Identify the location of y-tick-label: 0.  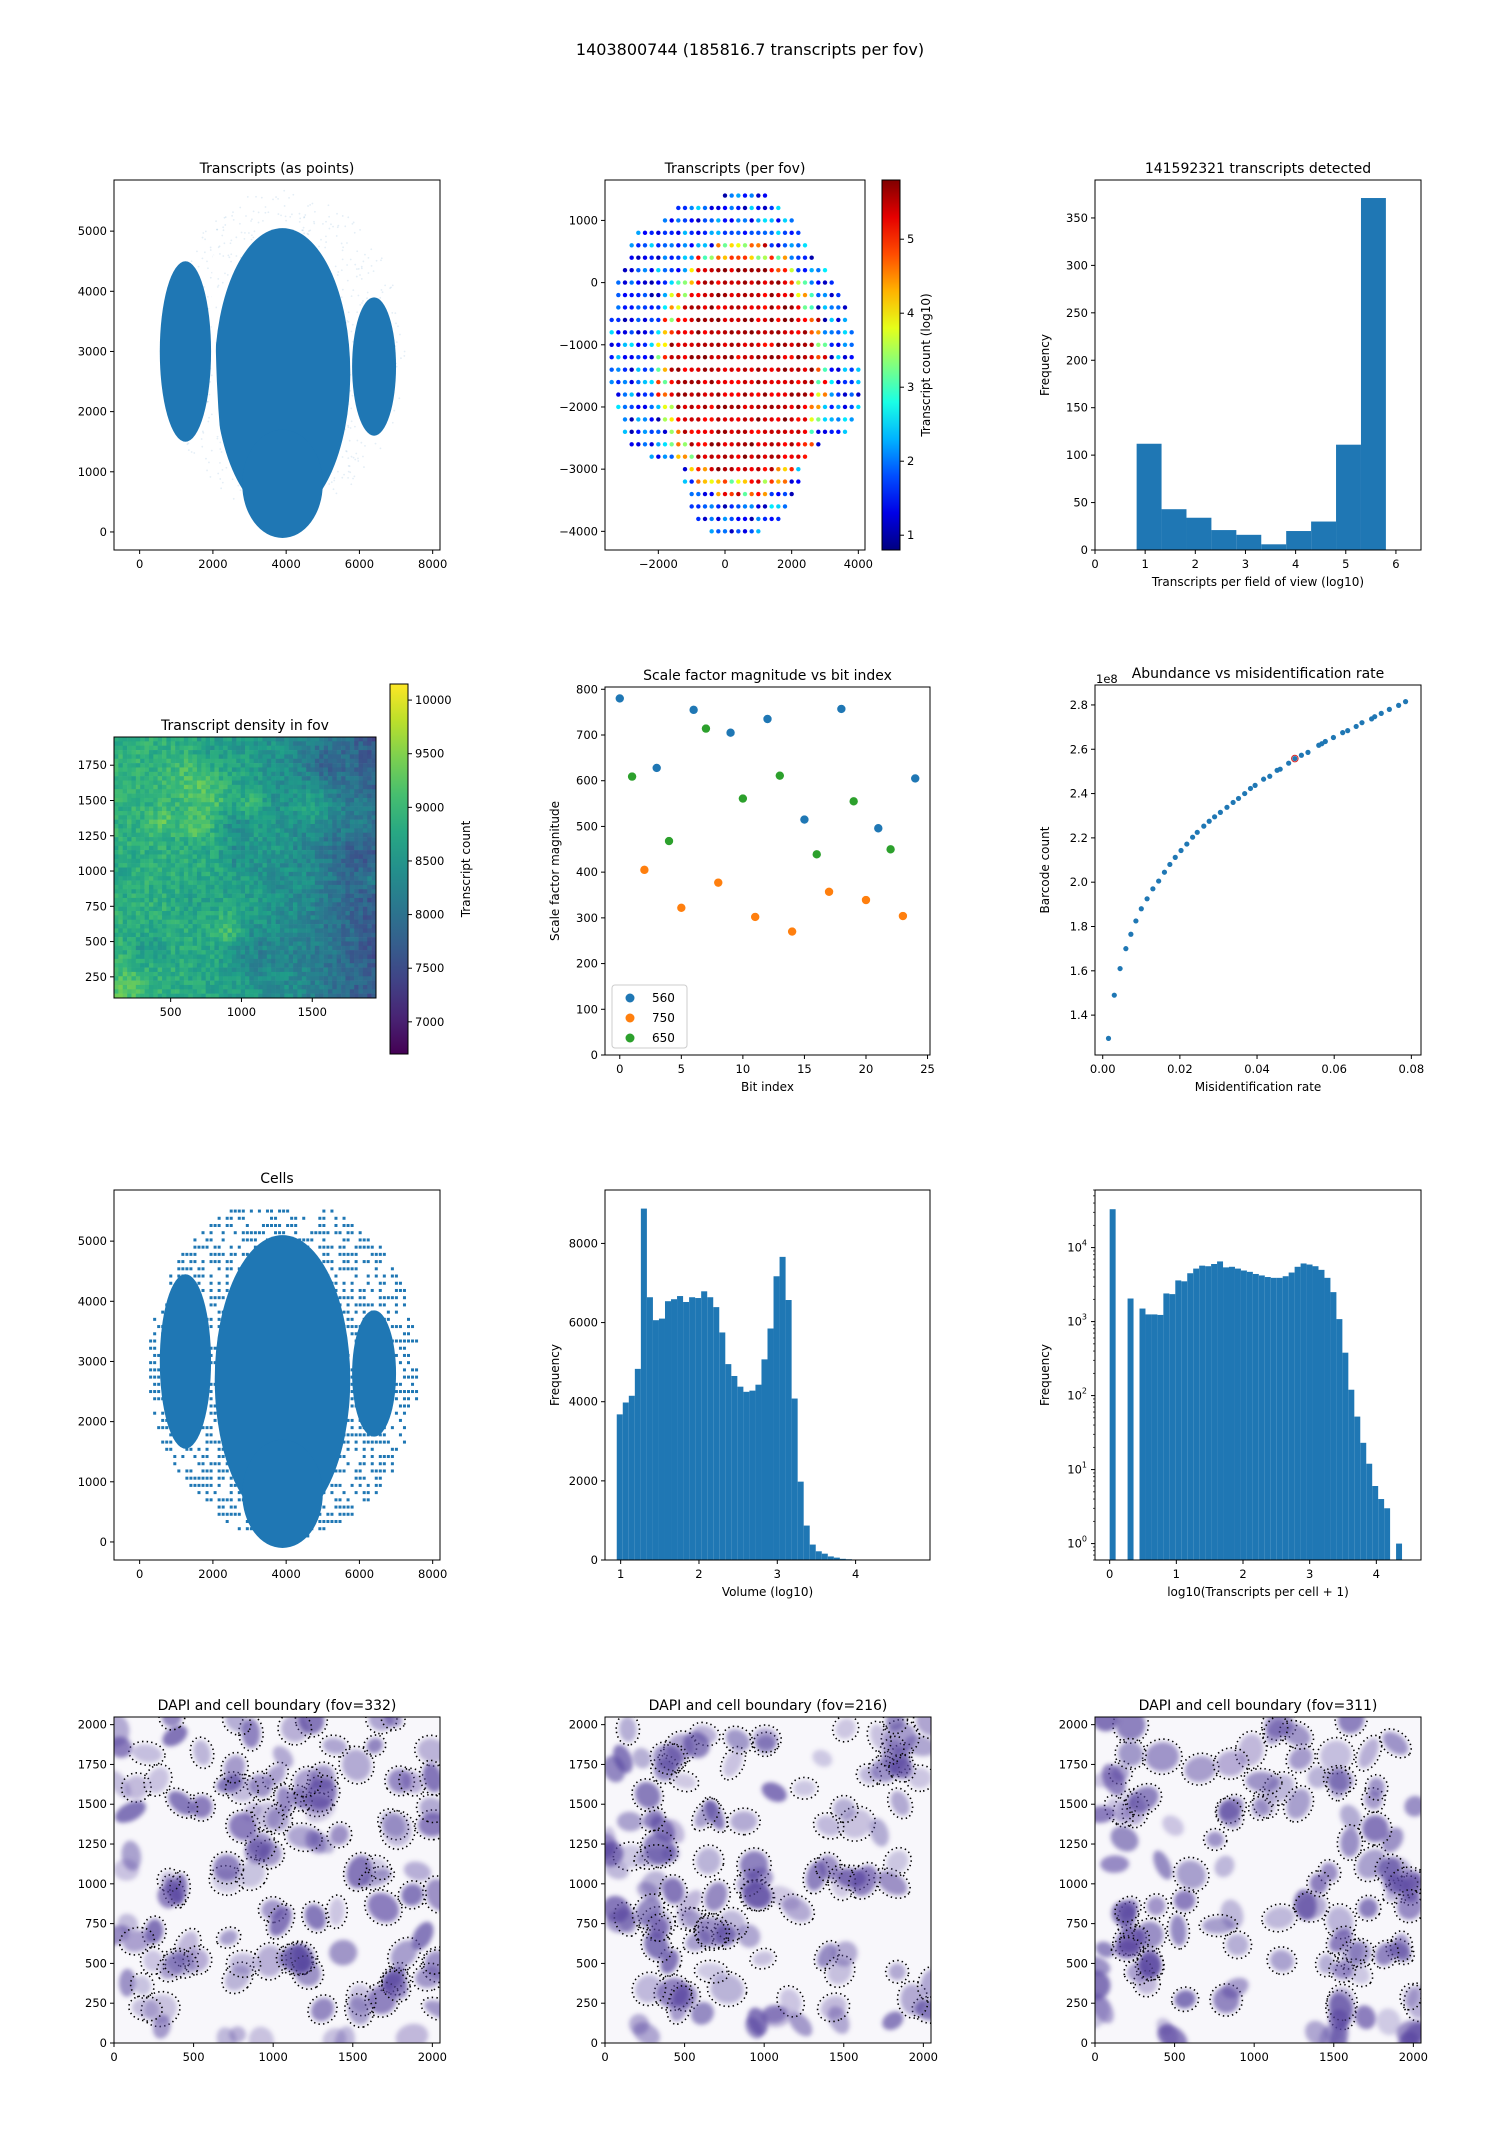
(594, 283).